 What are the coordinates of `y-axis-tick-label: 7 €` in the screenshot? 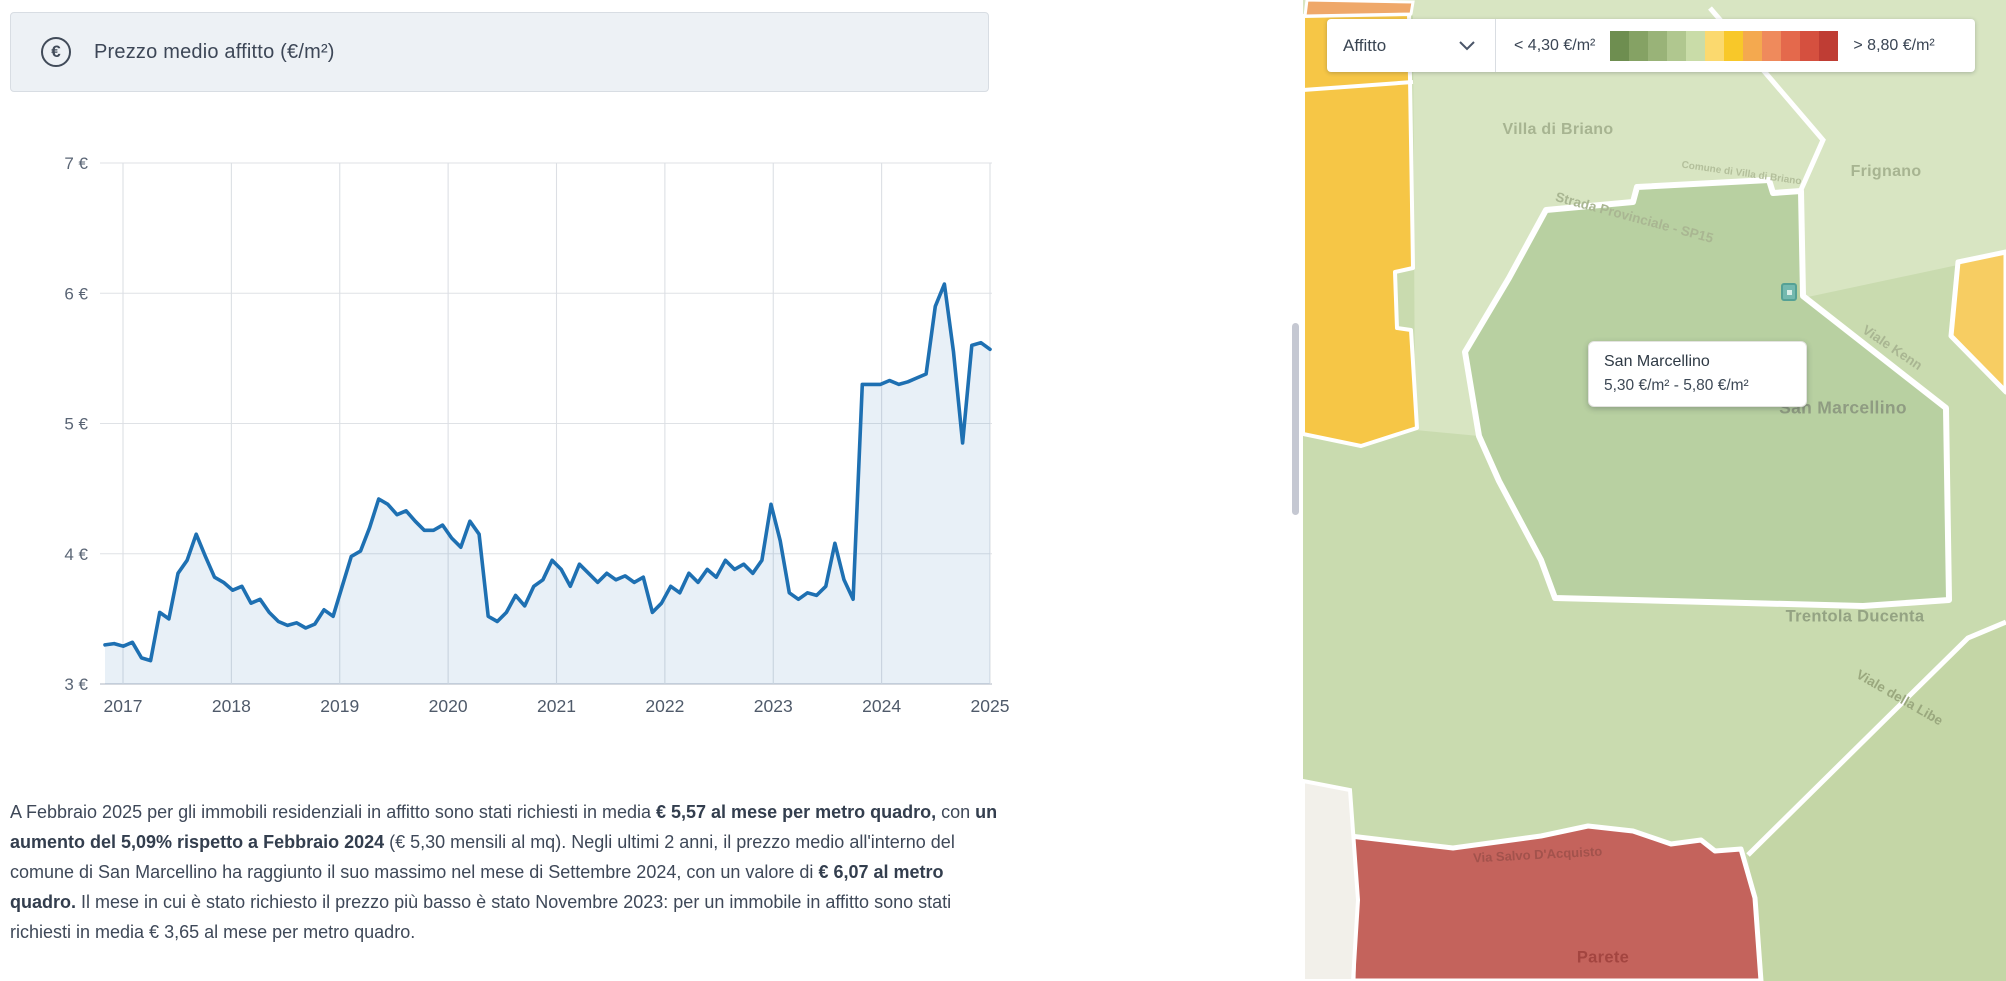 It's located at (76, 163).